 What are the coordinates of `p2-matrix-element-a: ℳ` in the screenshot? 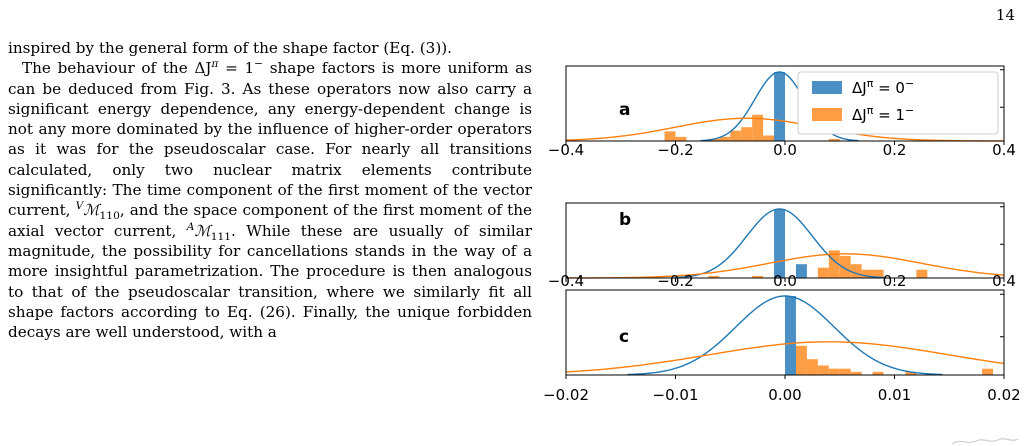 It's located at (202, 230).